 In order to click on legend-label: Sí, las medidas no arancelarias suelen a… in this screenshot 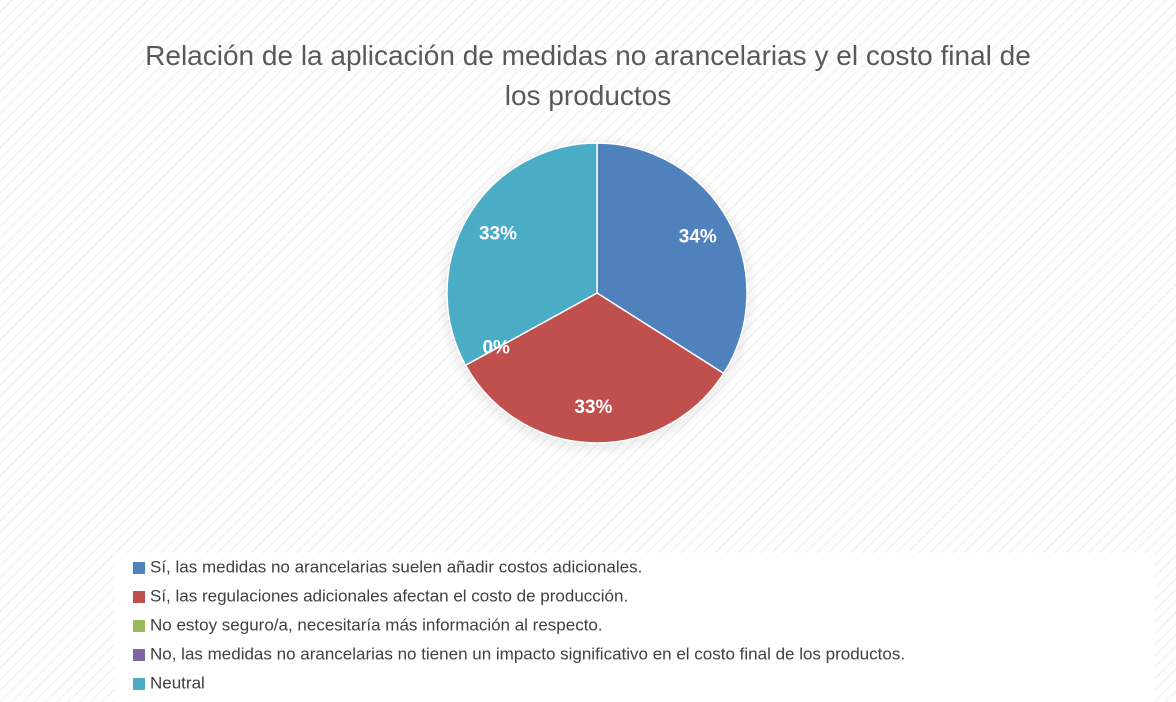, I will do `click(396, 566)`.